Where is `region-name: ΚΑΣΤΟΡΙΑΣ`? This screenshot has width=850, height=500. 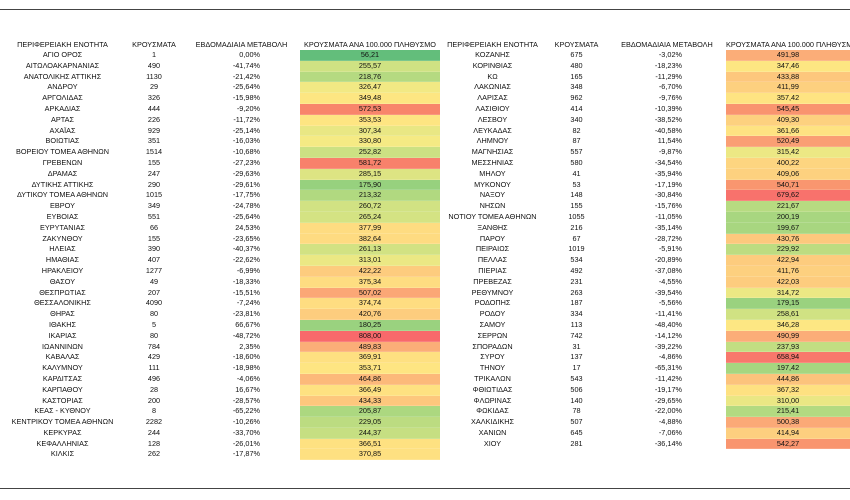 region-name: ΚΑΣΤΟΡΙΑΣ is located at coordinates (62, 400).